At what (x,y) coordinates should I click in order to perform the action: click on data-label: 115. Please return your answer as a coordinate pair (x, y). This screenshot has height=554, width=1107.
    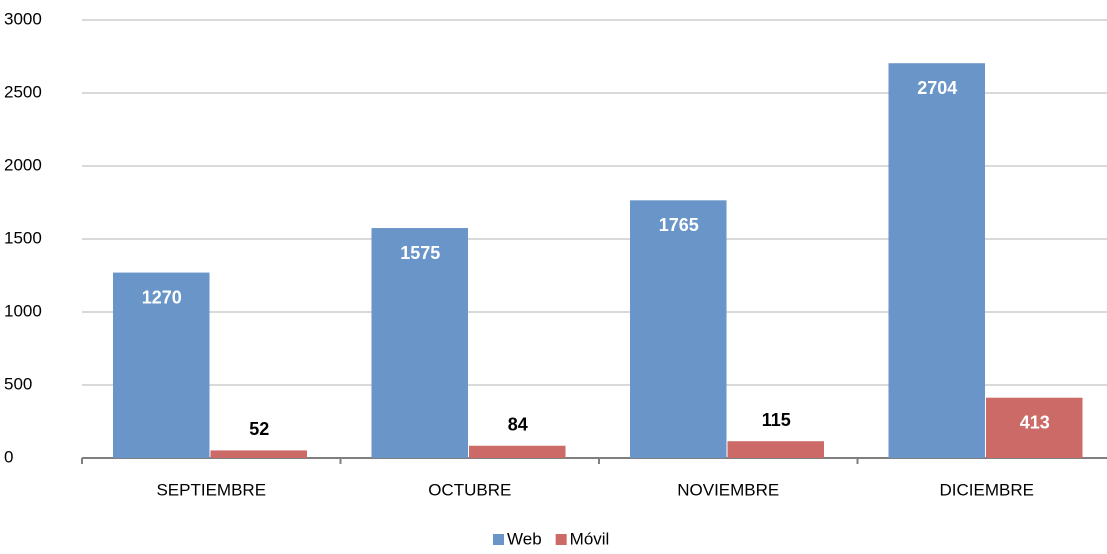
    Looking at the image, I should click on (776, 420).